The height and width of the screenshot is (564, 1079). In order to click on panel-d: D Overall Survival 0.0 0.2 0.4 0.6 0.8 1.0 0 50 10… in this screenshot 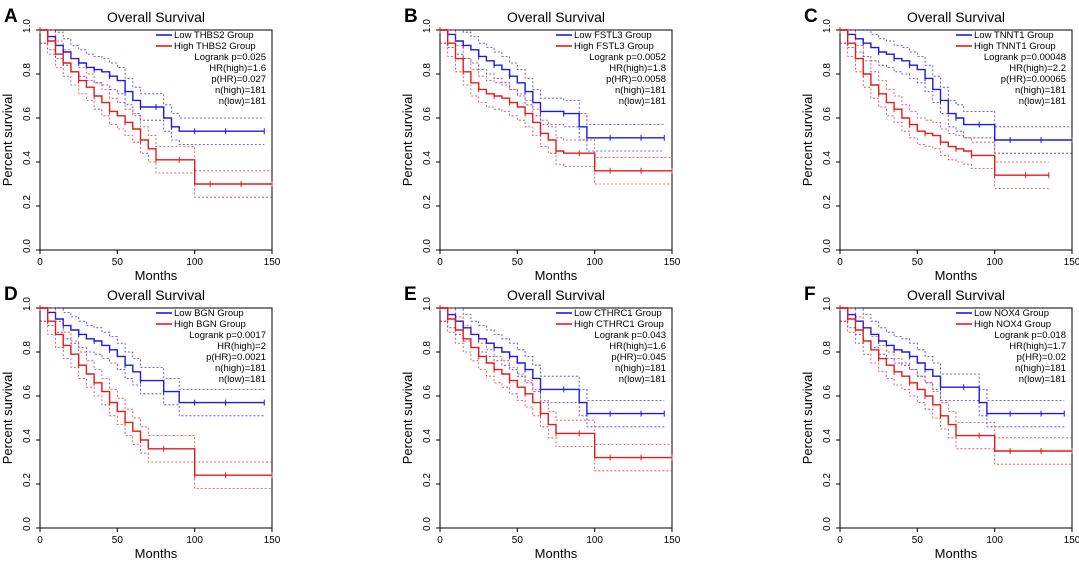, I will do `click(140, 422)`.